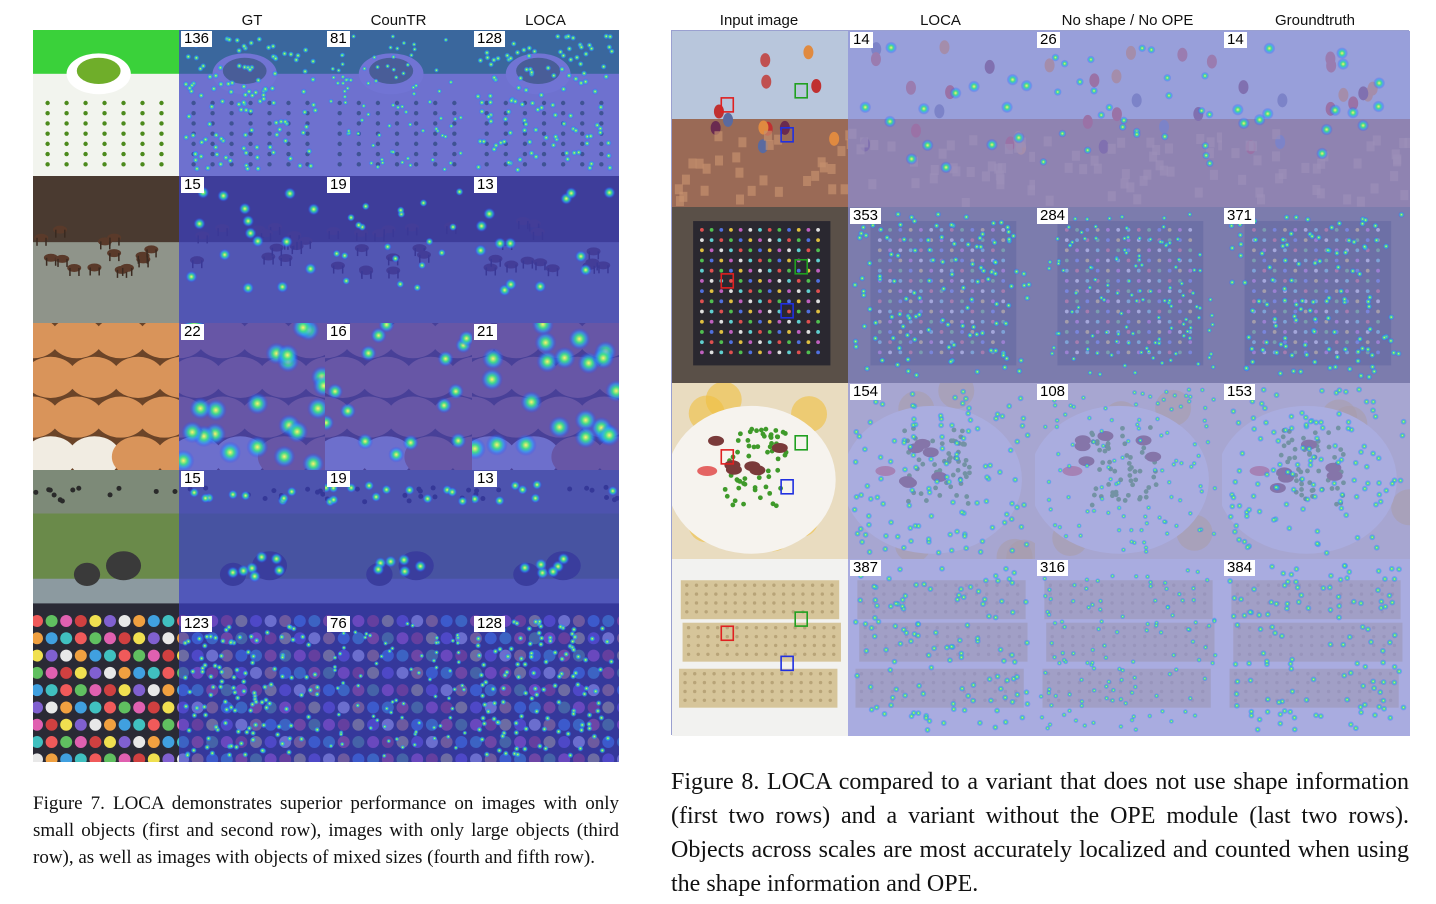  I want to click on count-label: 387, so click(866, 568).